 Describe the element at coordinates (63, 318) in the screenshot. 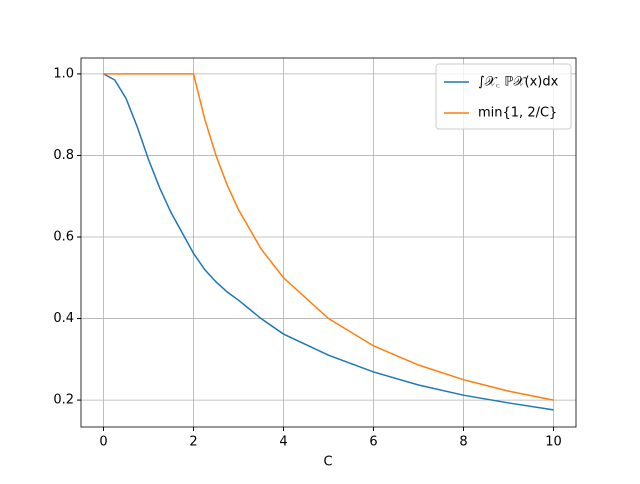

I see `y-tick-label: 0.4` at that location.